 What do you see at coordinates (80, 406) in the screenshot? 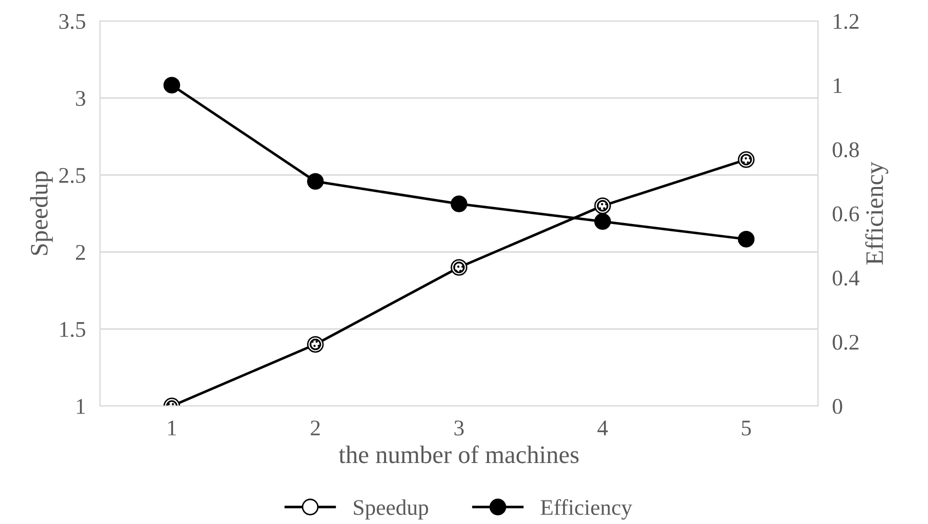
I see `y-tick-label: 1` at bounding box center [80, 406].